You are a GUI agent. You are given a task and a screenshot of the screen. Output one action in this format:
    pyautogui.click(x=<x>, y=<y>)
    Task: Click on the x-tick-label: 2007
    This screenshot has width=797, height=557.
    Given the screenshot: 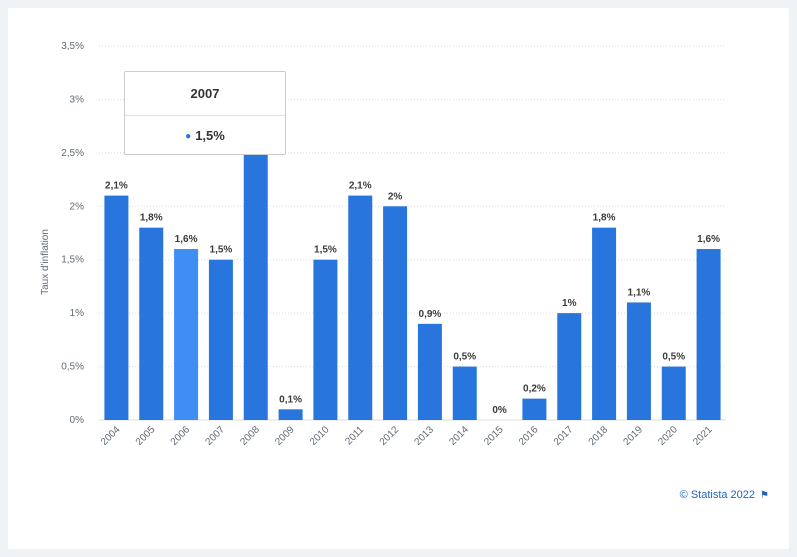 What is the action you would take?
    pyautogui.click(x=216, y=436)
    